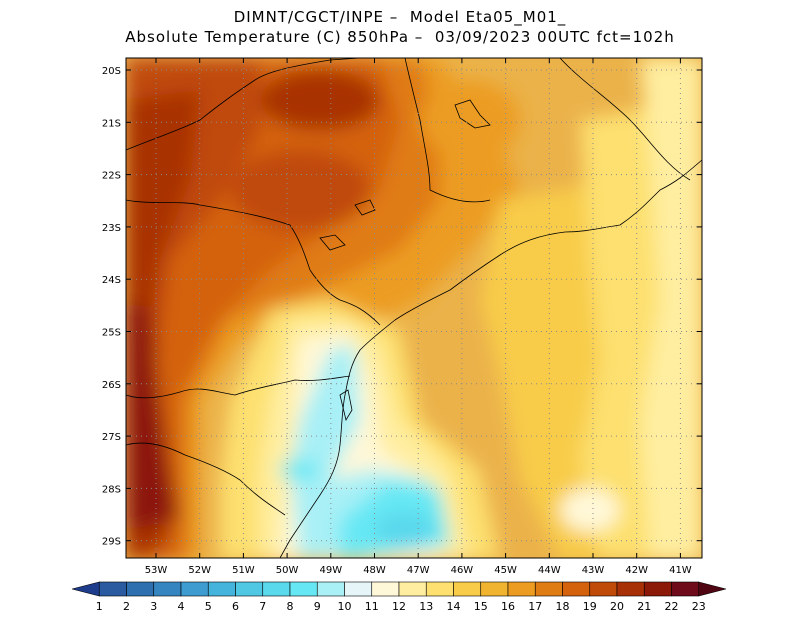 The image size is (800, 618). I want to click on chart-title-line1: DIMNT/CGCT/INPE – Model Eta05_M01_, so click(400, 17).